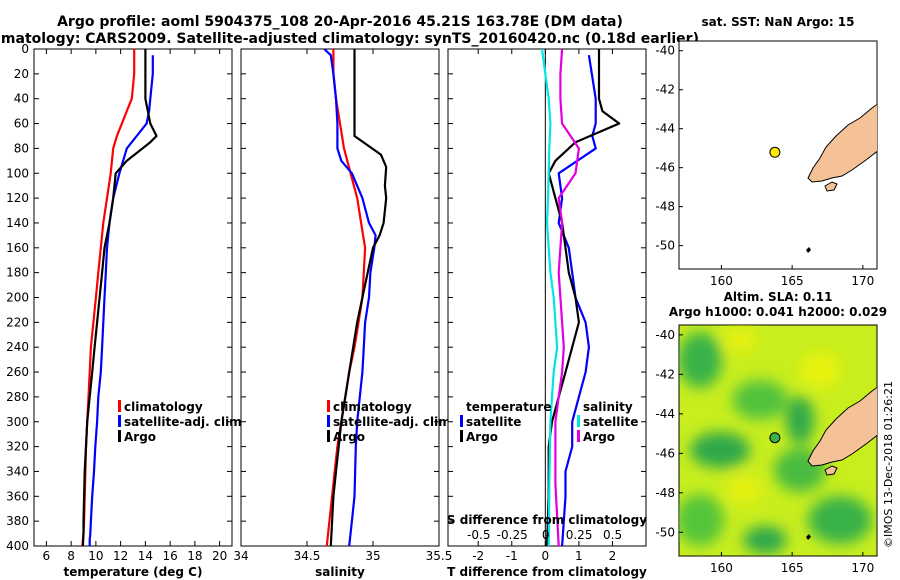 The width and height of the screenshot is (900, 580). I want to click on salinity-difference-ticks: -0.5 -0.25 0 0.25 0.5, so click(544, 535).